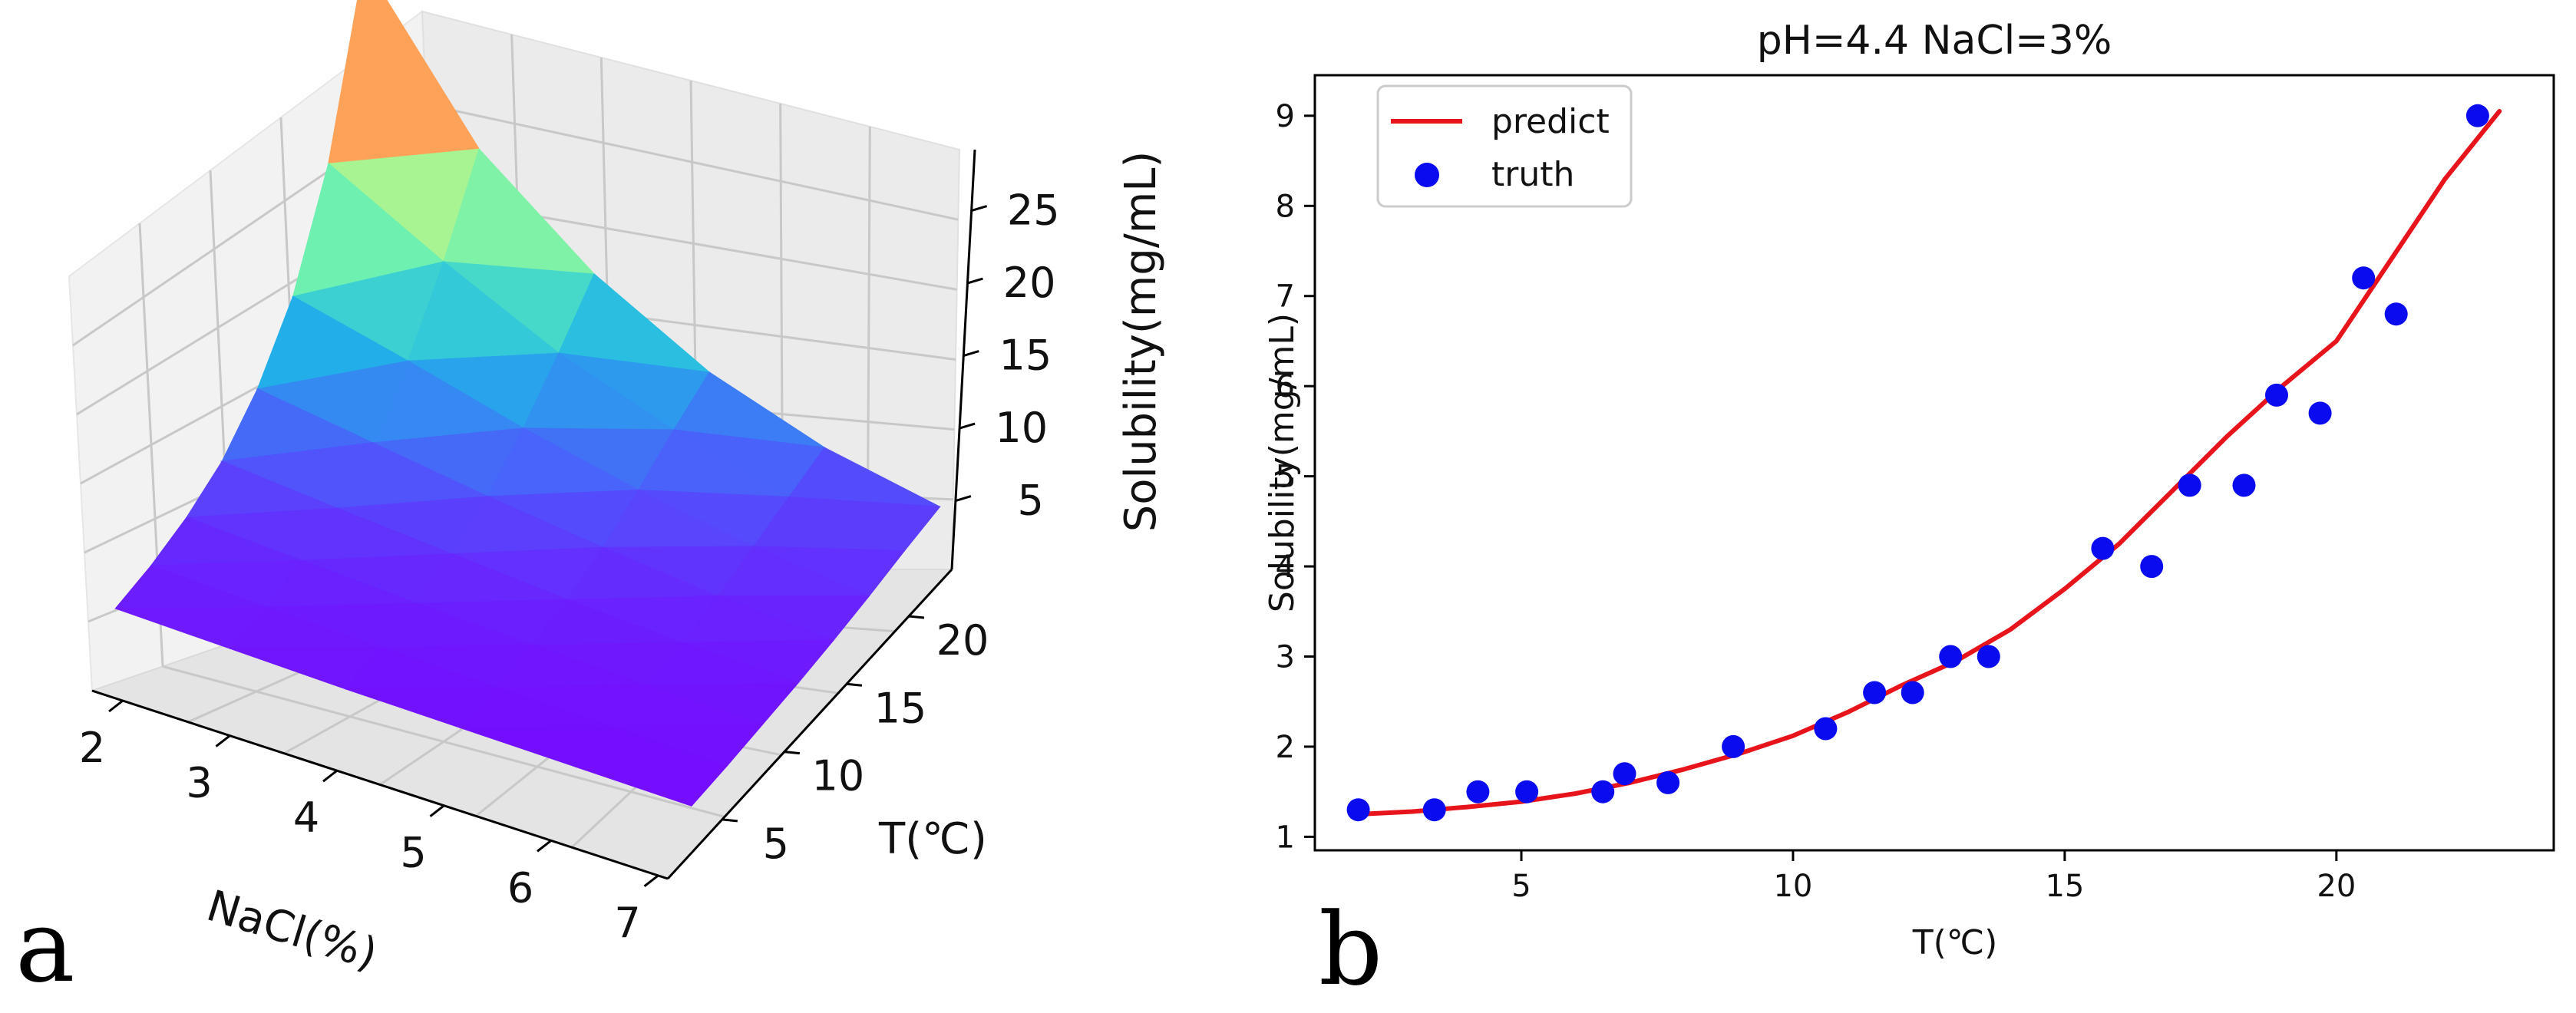 The image size is (2576, 1013). Describe the element at coordinates (962, 641) in the screenshot. I see `y-tick-label: 20` at that location.